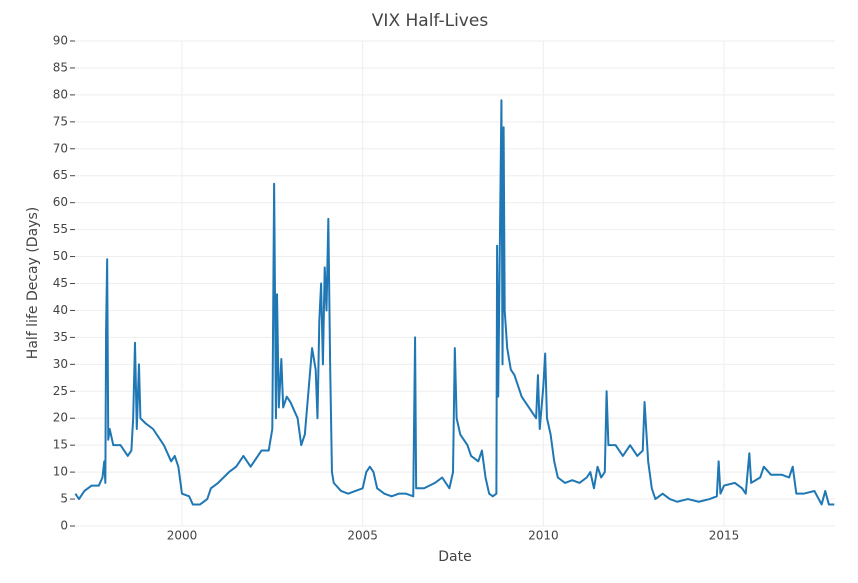 This screenshot has height=583, width=858. I want to click on y-tick-label: 35, so click(60, 337).